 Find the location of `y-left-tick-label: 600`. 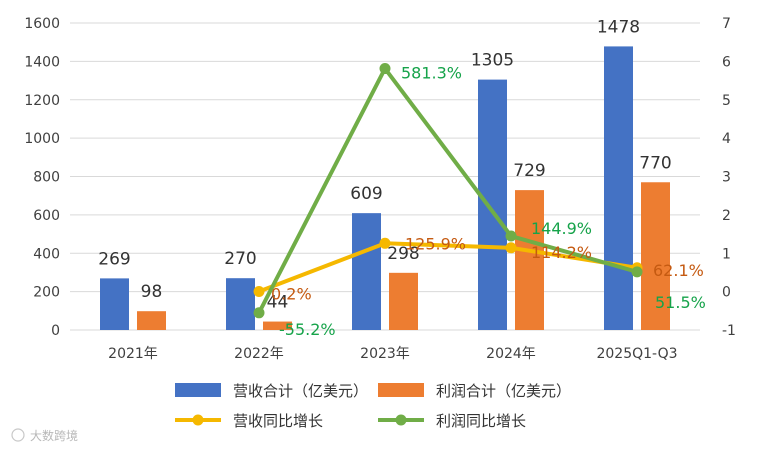

y-left-tick-label: 600 is located at coordinates (46, 216).